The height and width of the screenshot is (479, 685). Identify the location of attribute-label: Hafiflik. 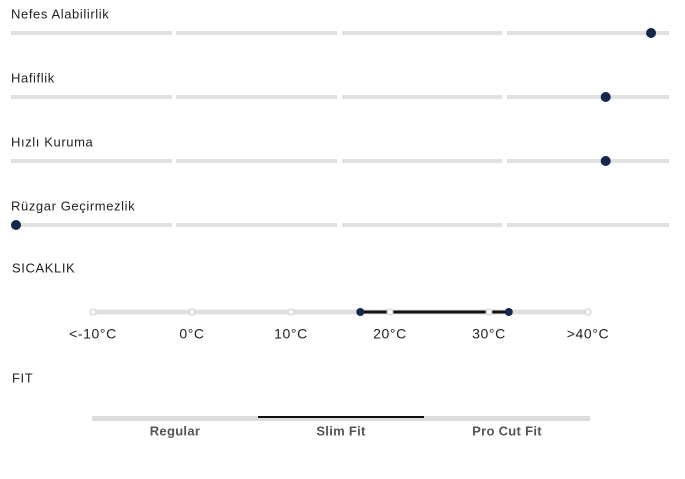
(33, 77).